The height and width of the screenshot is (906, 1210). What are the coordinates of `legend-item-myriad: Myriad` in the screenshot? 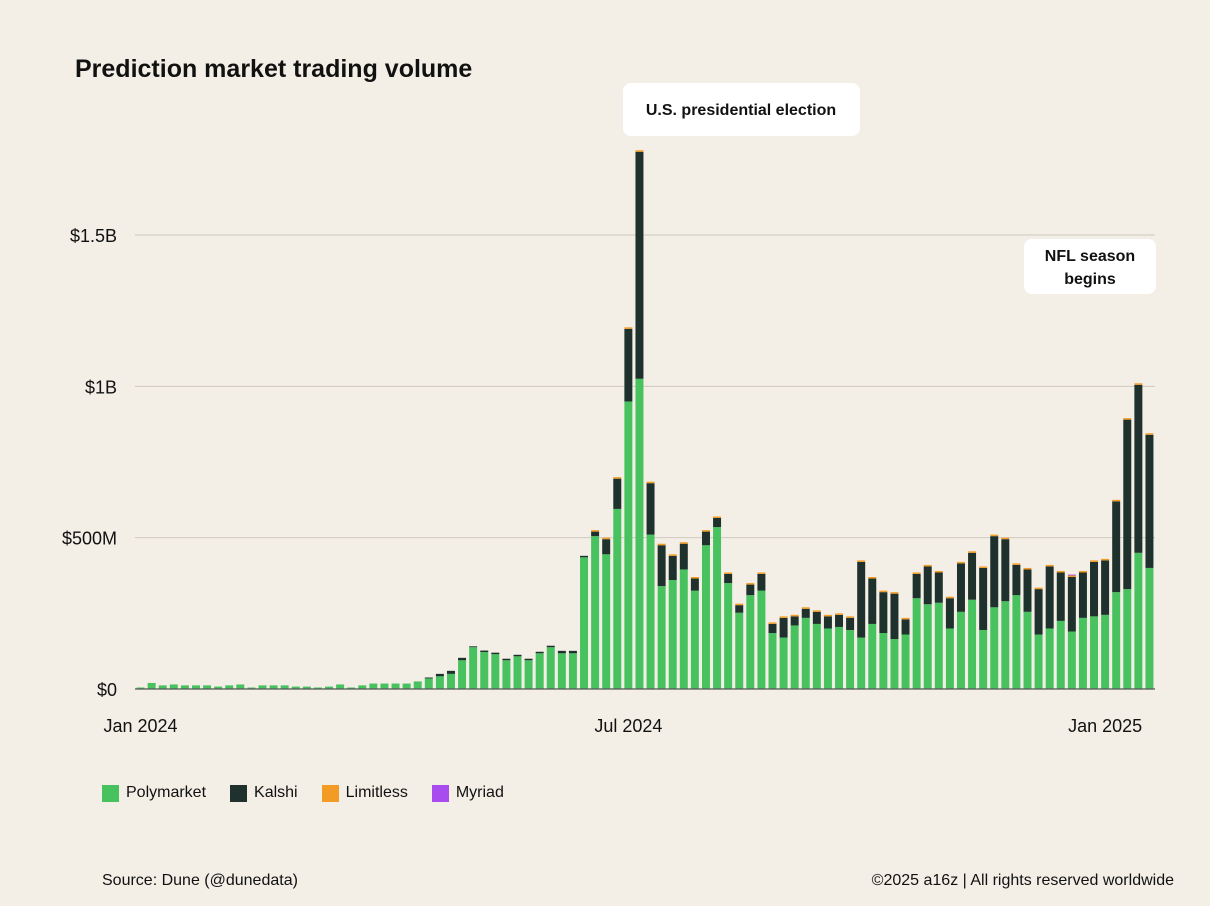 It's located at (467, 793).